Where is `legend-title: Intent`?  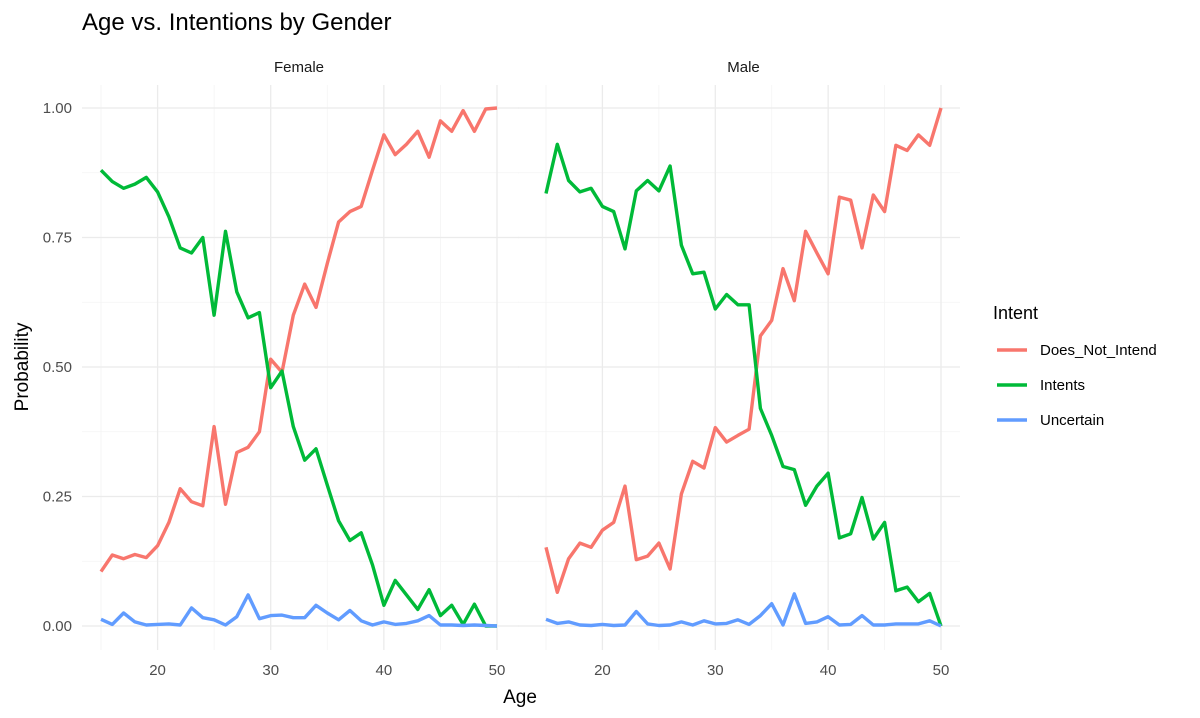
legend-title: Intent is located at coordinates (1015, 313).